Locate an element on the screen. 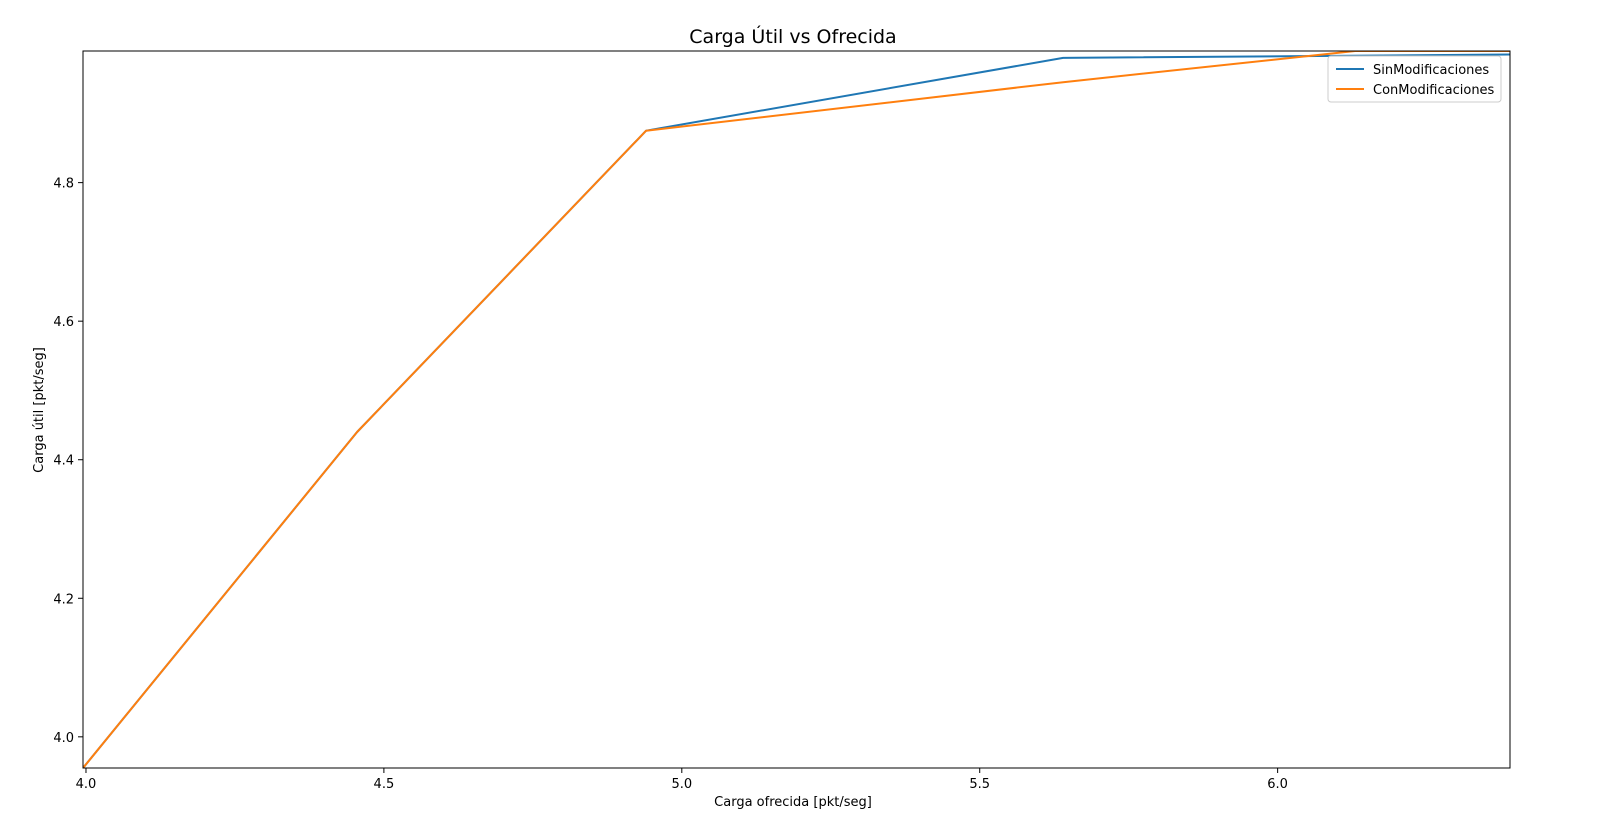 The height and width of the screenshot is (825, 1600). x-tick-label: 5.5 is located at coordinates (979, 784).